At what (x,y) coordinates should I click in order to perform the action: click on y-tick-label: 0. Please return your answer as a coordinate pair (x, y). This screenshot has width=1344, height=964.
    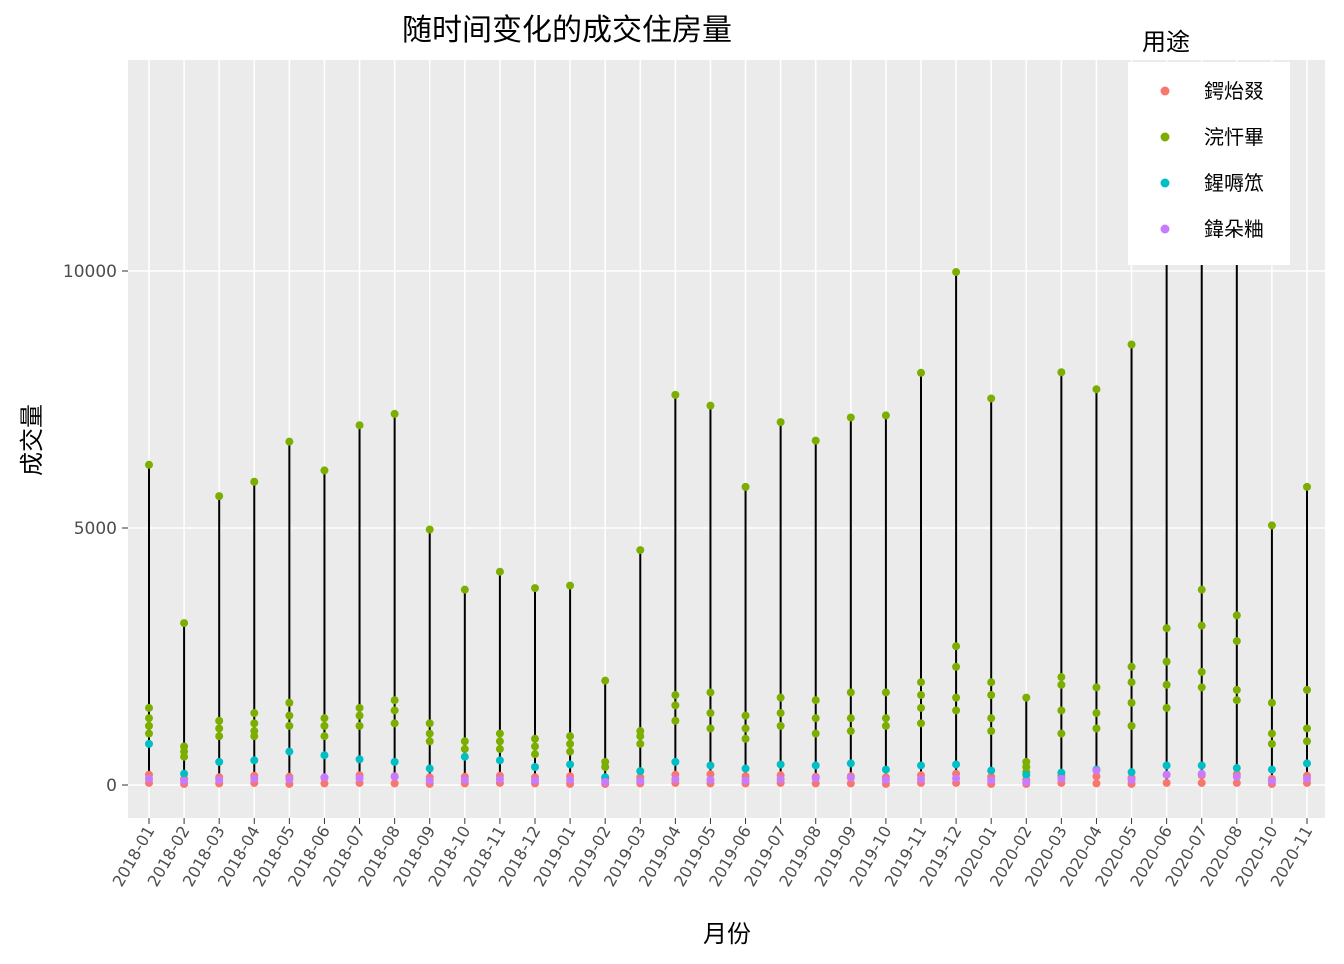
    Looking at the image, I should click on (111, 786).